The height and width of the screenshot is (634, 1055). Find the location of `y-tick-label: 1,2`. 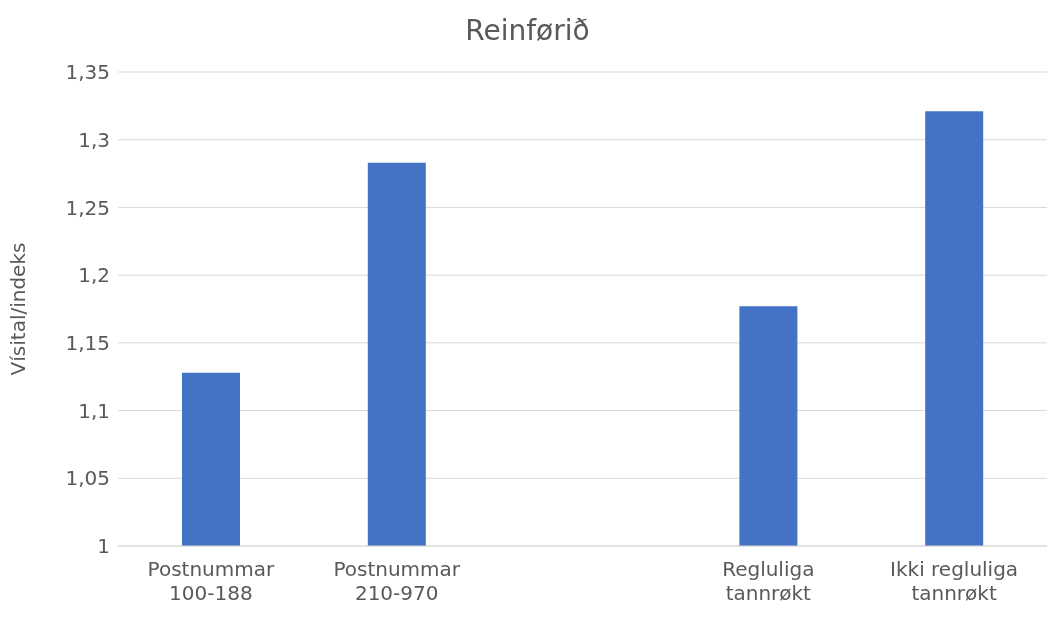

y-tick-label: 1,2 is located at coordinates (94, 275).